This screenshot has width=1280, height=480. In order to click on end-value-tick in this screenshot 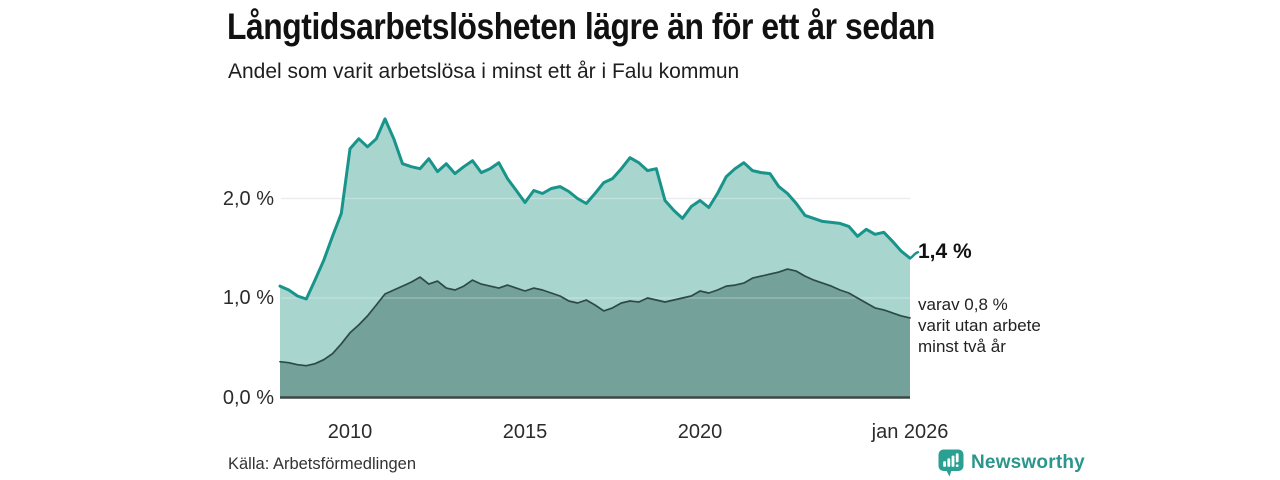, I will do `click(914, 255)`.